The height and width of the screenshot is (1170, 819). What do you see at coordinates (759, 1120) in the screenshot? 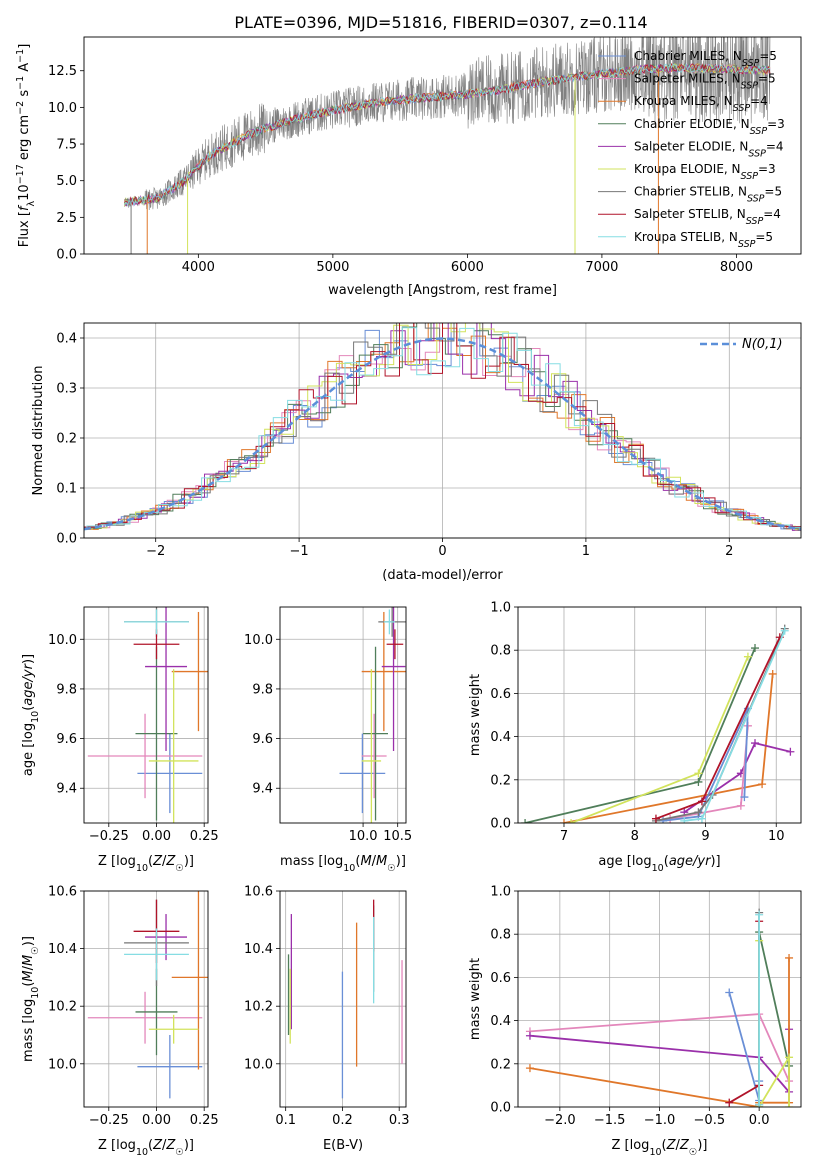
I see `x-tick-label: 0.0` at bounding box center [759, 1120].